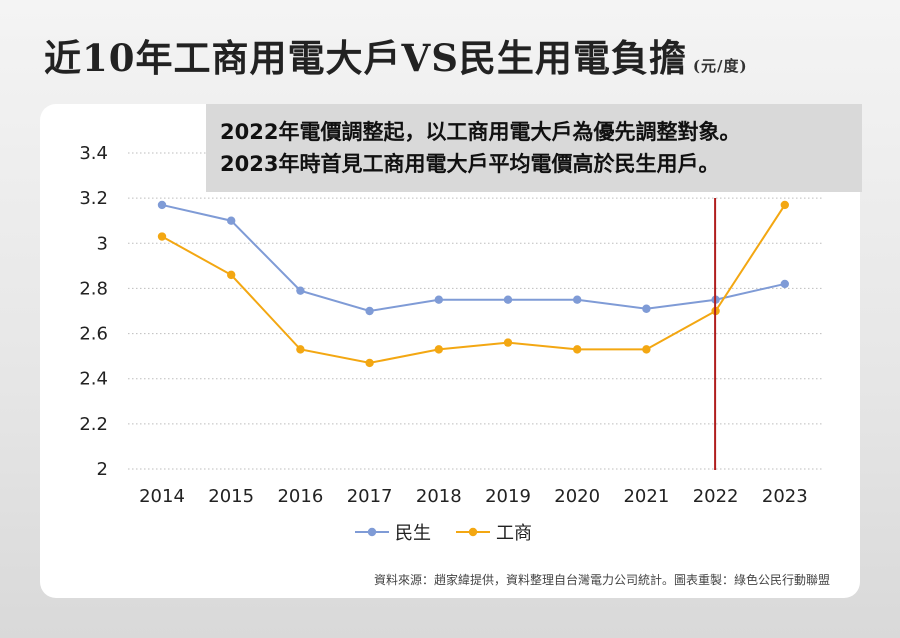 The image size is (900, 638). Describe the element at coordinates (93, 311) in the screenshot. I see `y-axis-ticks: 2 2.2 2.4 2.6 2.8 3 3.2 3.4` at that location.